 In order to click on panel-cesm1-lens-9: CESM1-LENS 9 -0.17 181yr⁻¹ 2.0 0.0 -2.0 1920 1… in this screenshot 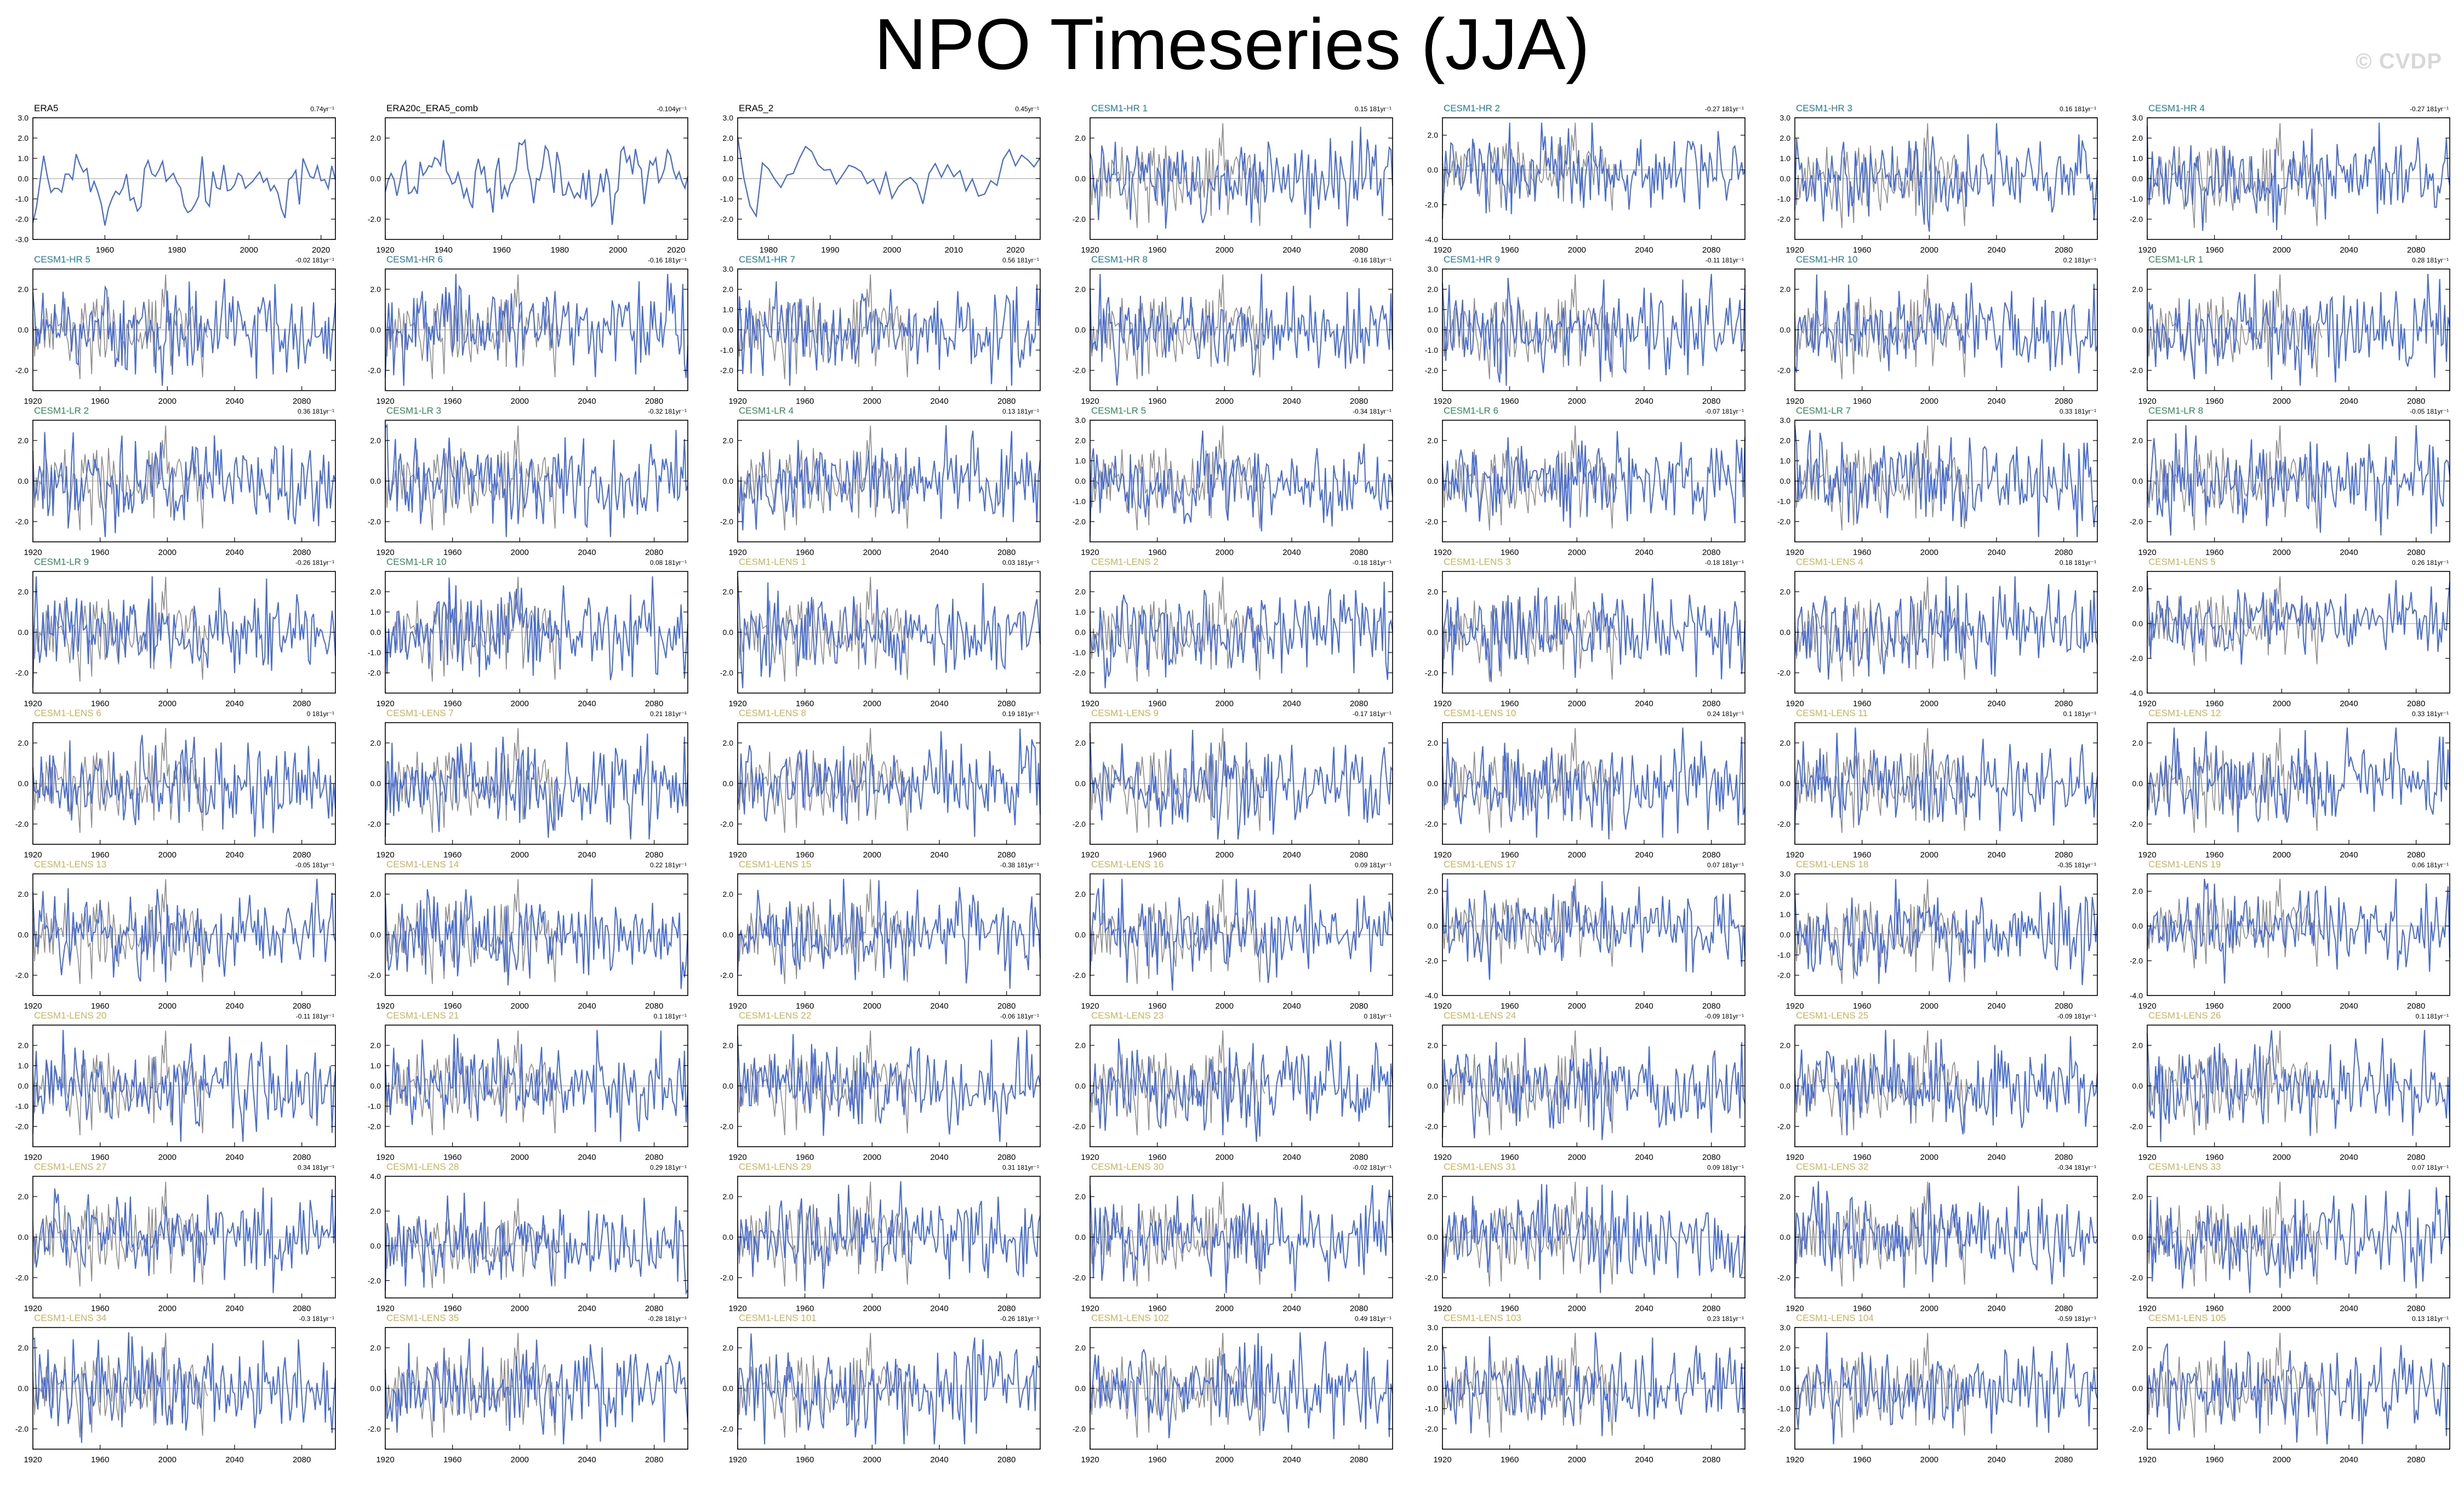, I will do `click(1233, 784)`.